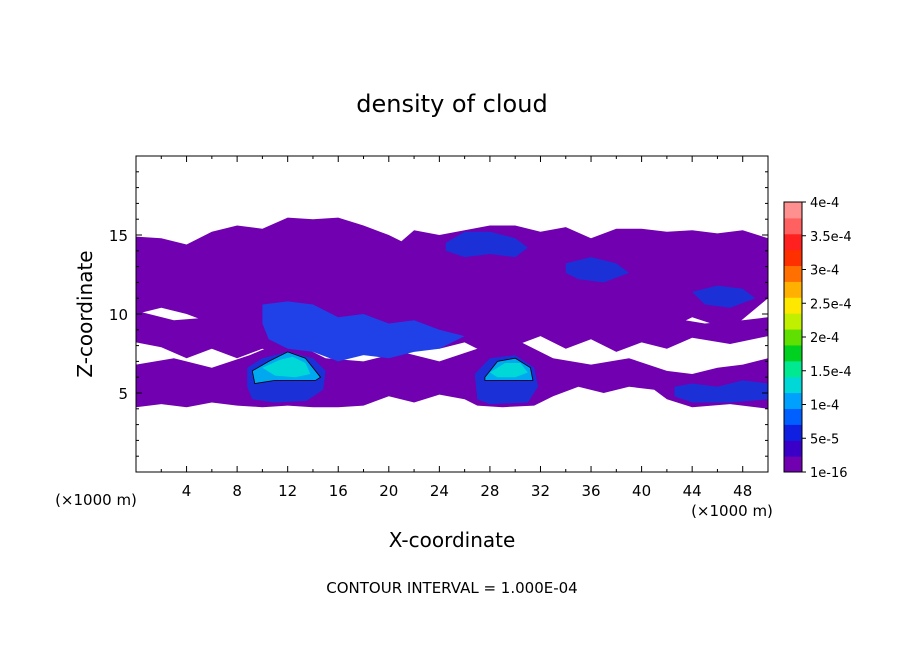  What do you see at coordinates (118, 315) in the screenshot?
I see `y-tick-label: 10` at bounding box center [118, 315].